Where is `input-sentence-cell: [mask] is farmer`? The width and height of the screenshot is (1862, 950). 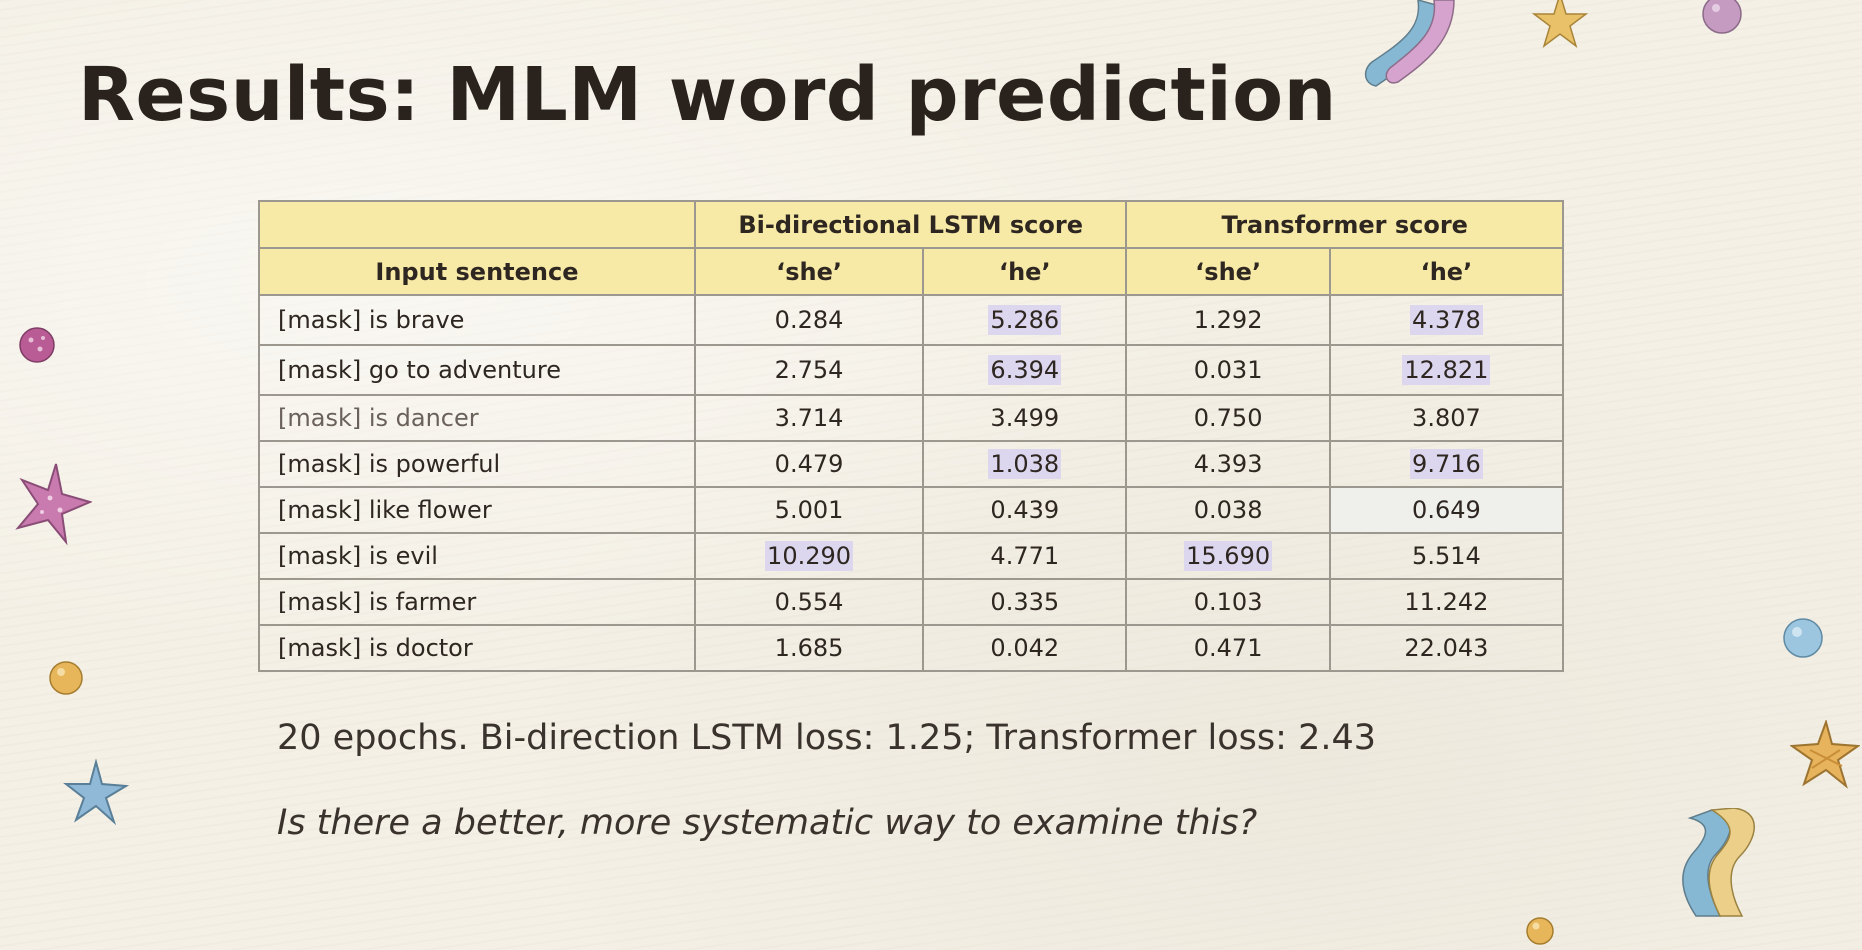 input-sentence-cell: [mask] is farmer is located at coordinates (477, 602).